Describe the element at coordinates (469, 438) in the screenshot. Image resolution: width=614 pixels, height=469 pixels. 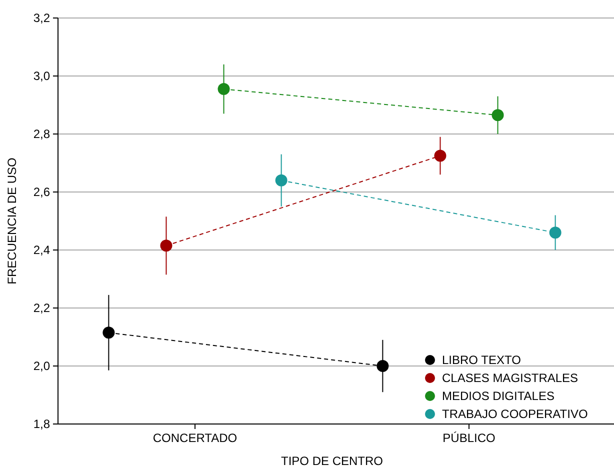
I see `x-tick-label: PÚBLICO` at that location.